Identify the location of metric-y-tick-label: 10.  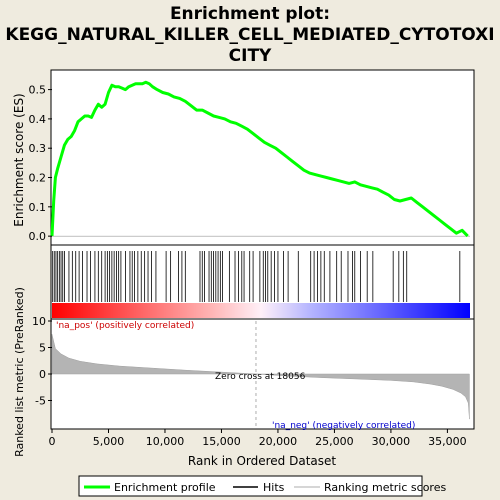
(39, 321).